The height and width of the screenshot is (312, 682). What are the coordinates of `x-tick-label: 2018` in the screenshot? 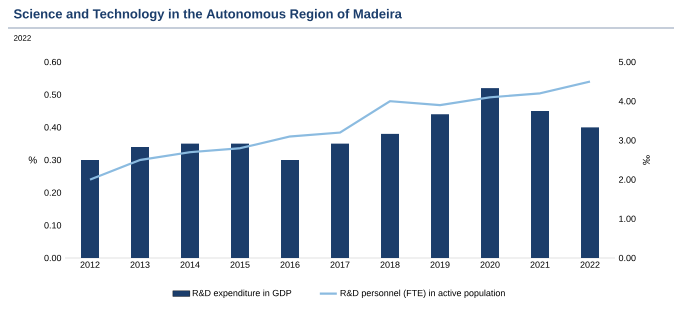 It's located at (390, 265).